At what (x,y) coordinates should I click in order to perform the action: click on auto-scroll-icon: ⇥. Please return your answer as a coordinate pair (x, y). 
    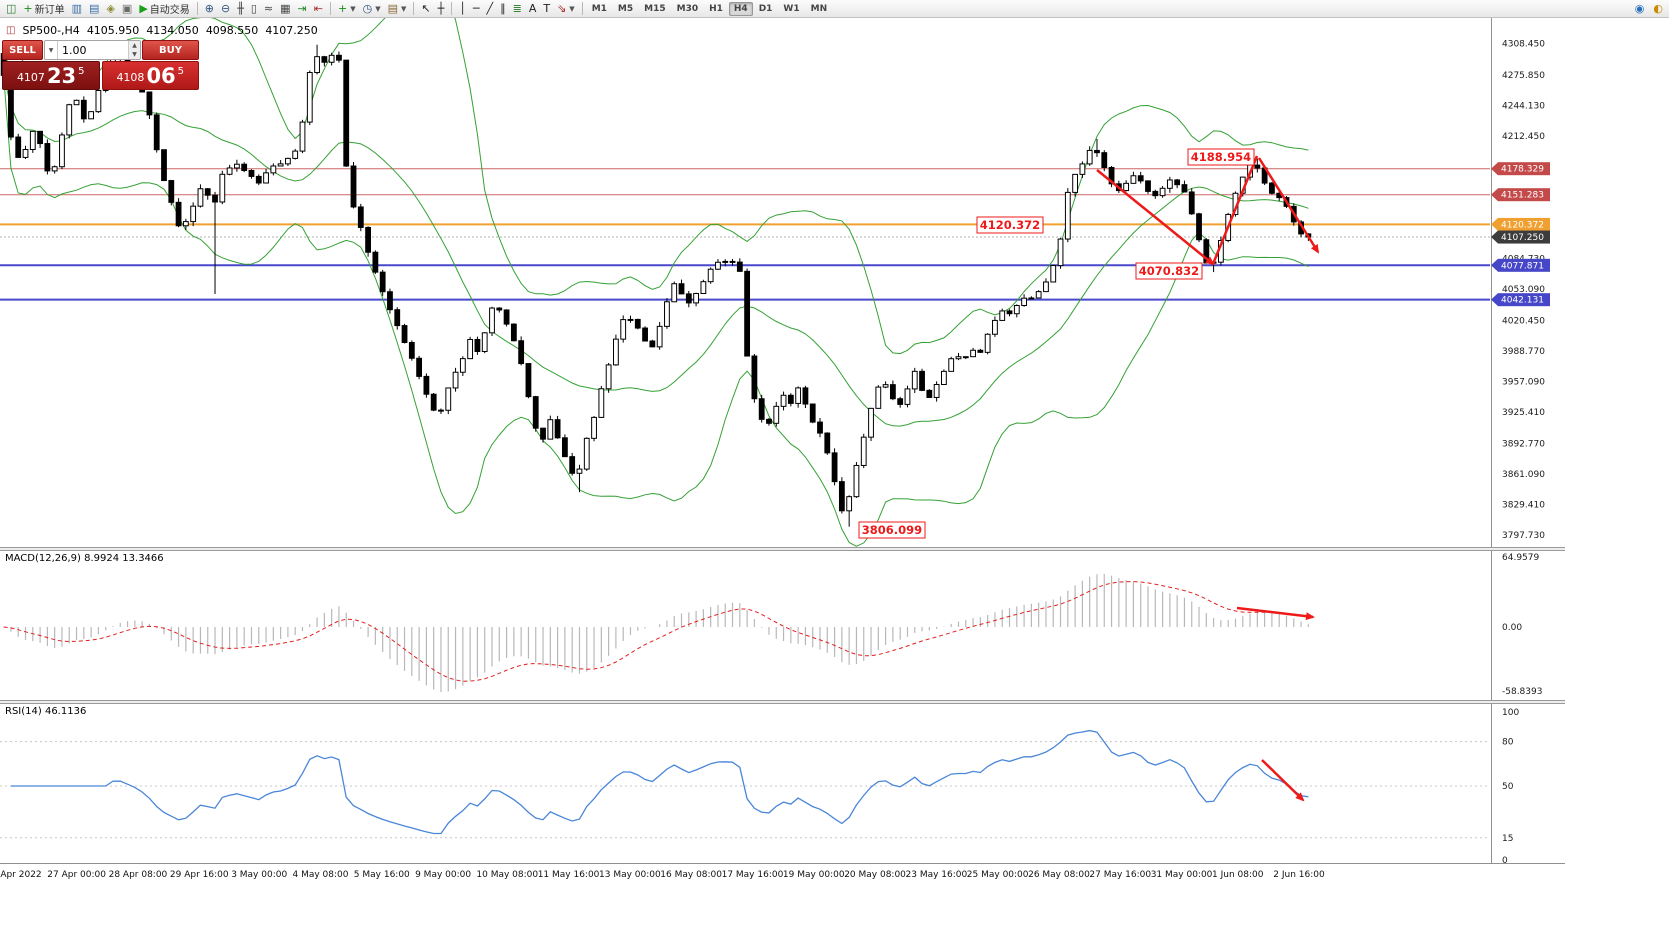
    Looking at the image, I should click on (302, 8).